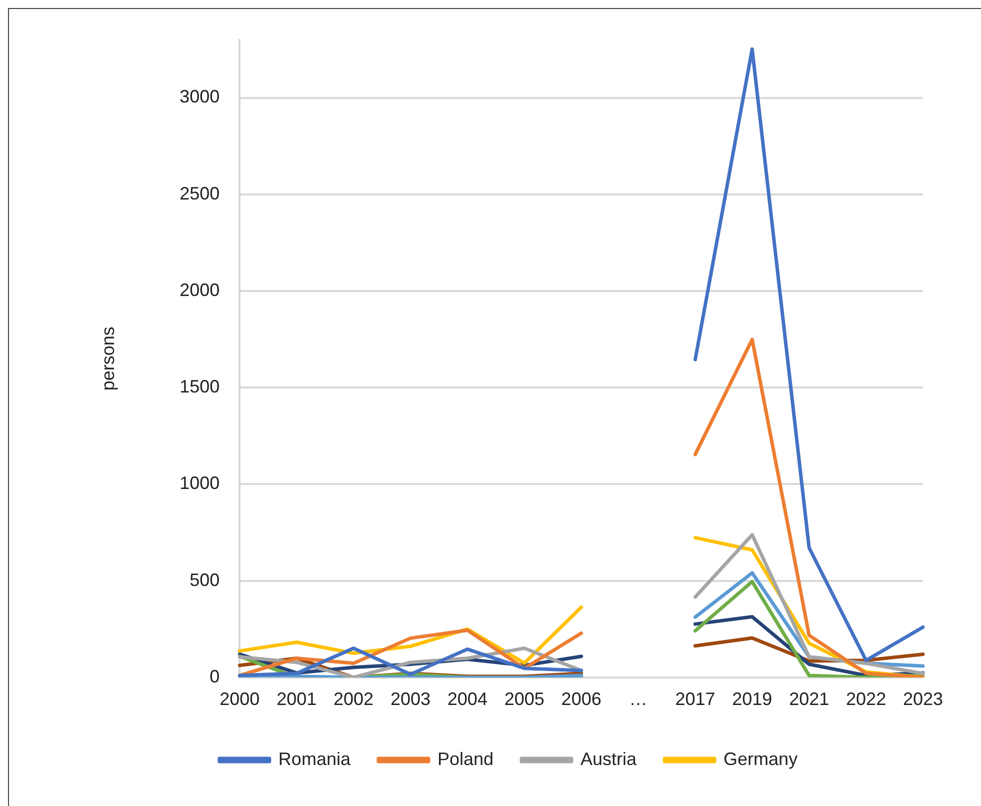 The width and height of the screenshot is (981, 806). I want to click on x-tick-label: 2003, so click(410, 699).